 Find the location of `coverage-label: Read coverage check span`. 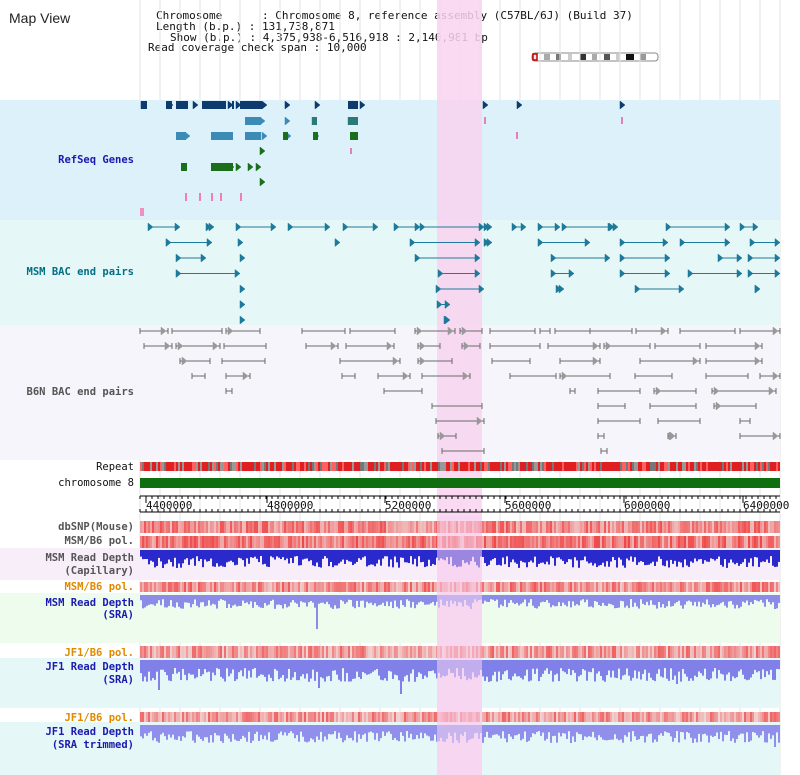

coverage-label: Read coverage check span is located at coordinates (227, 47).